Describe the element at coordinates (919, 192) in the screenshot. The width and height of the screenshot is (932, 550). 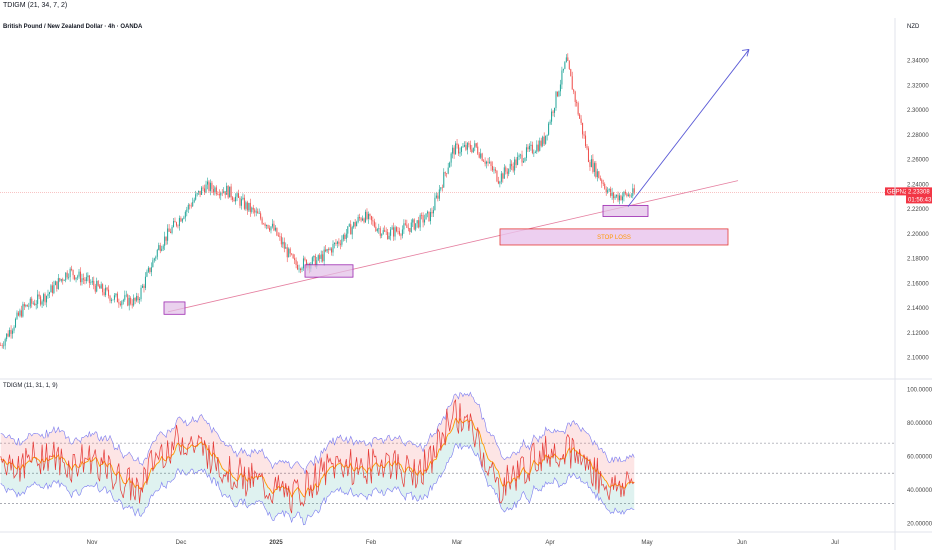
I see `price-tag-price: 2.23308` at that location.